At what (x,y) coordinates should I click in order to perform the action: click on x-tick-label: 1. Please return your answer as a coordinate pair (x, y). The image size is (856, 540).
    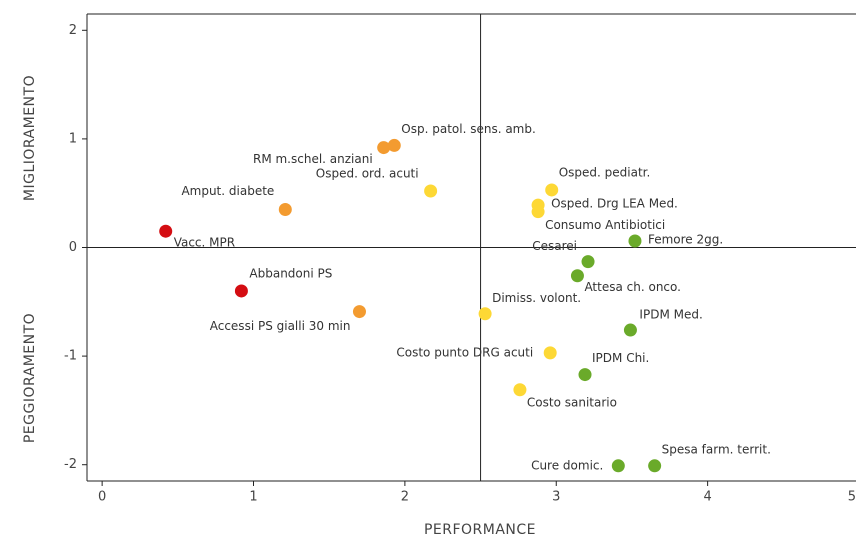
    Looking at the image, I should click on (253, 497).